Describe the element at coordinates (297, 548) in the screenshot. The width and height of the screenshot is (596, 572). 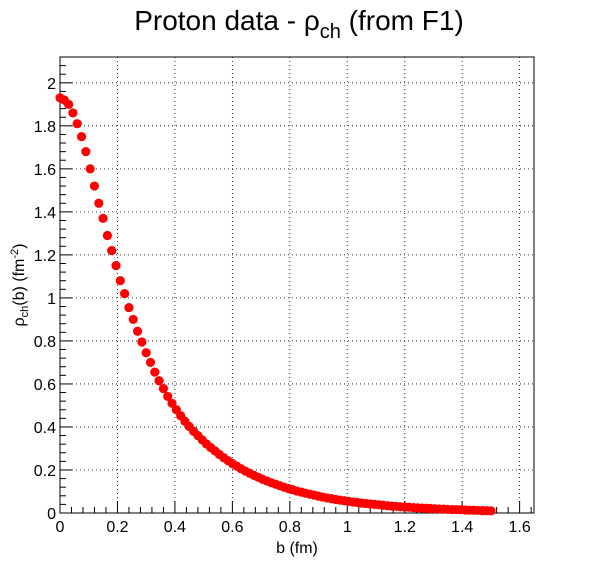
I see `x-axis-title: b (fm)` at that location.